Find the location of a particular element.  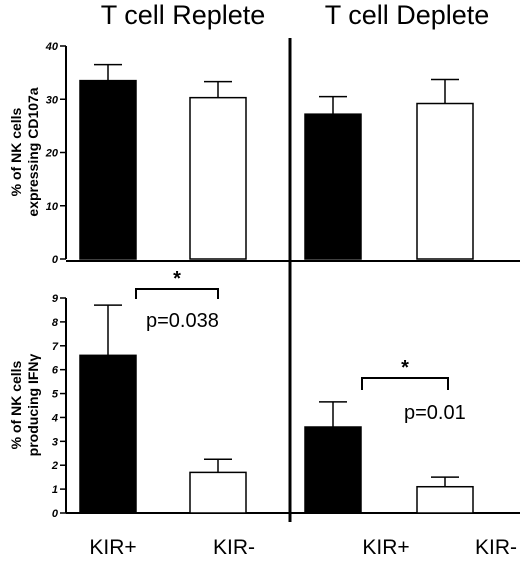

y-tick-label: 9 is located at coordinates (55, 299).